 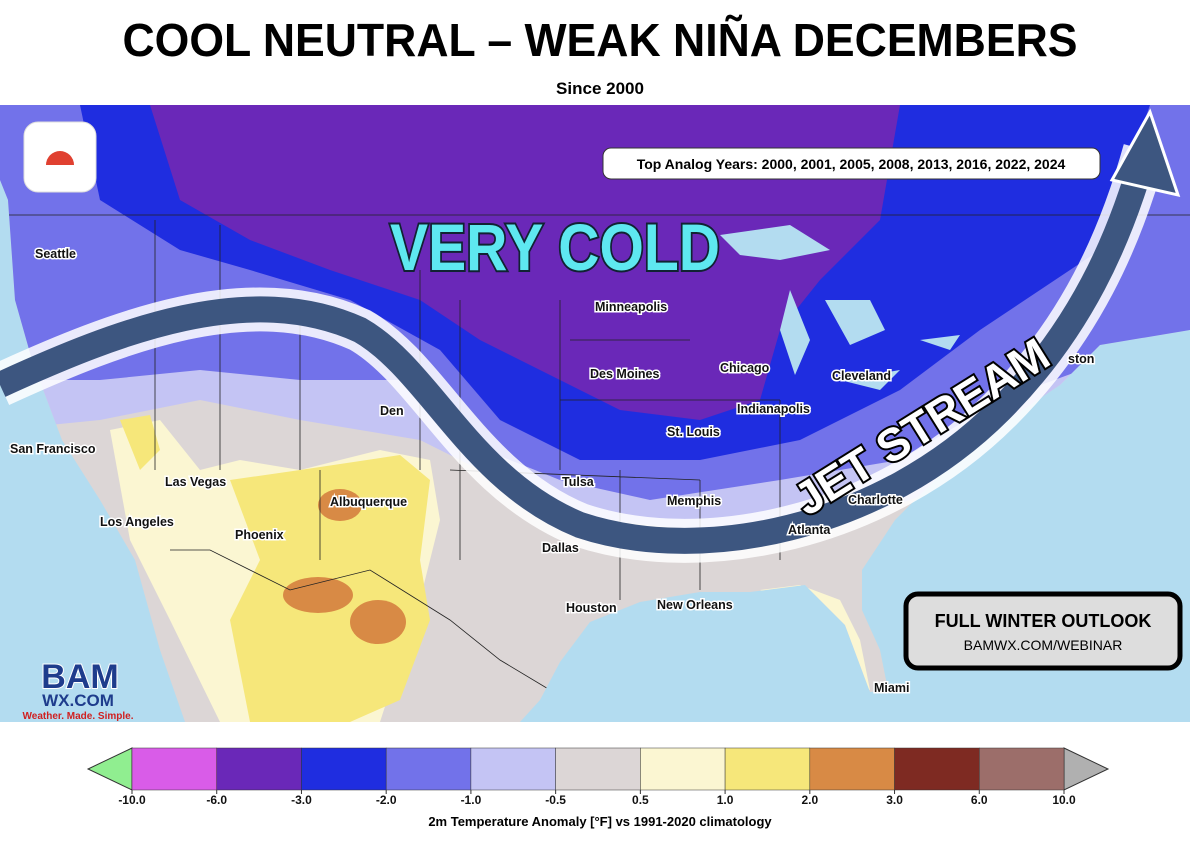 I want to click on colorbar-tick-label: 1.0, so click(x=725, y=800).